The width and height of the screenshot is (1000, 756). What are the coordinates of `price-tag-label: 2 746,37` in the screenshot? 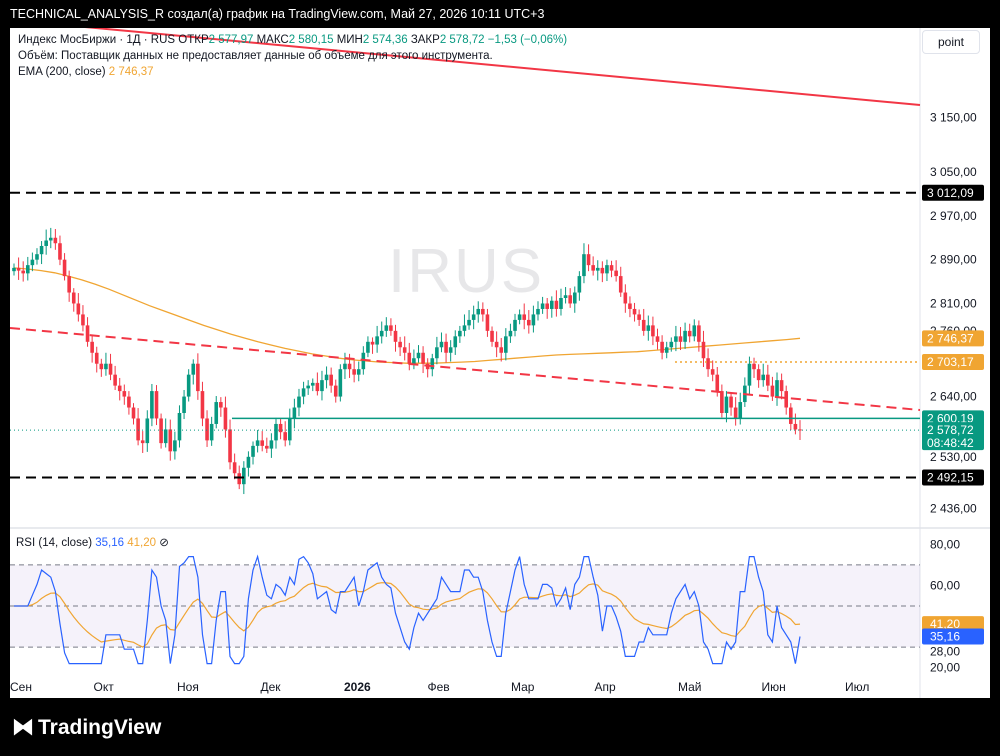 It's located at (950, 338).